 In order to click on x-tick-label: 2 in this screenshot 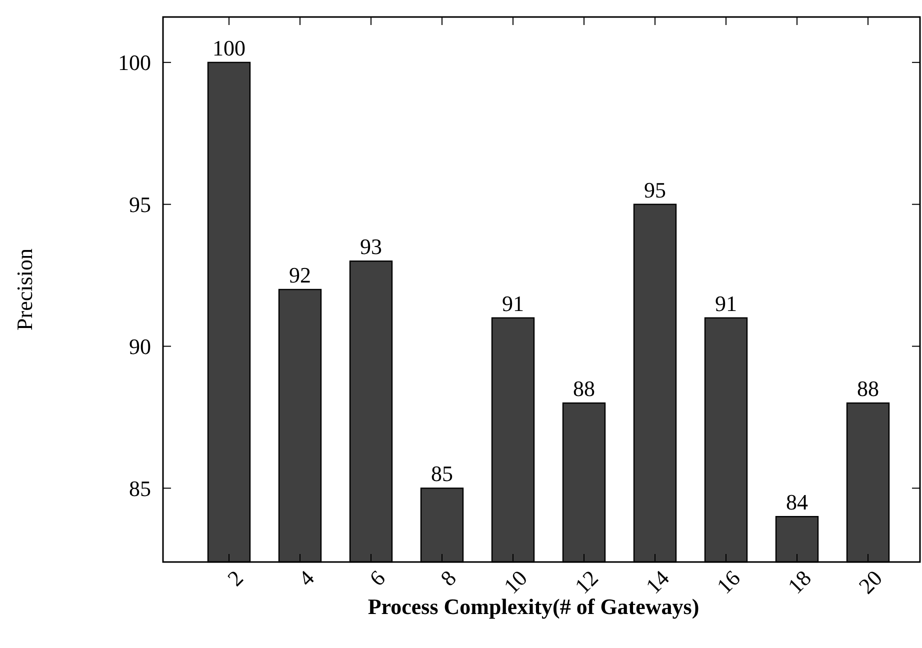, I will do `click(235, 578)`.